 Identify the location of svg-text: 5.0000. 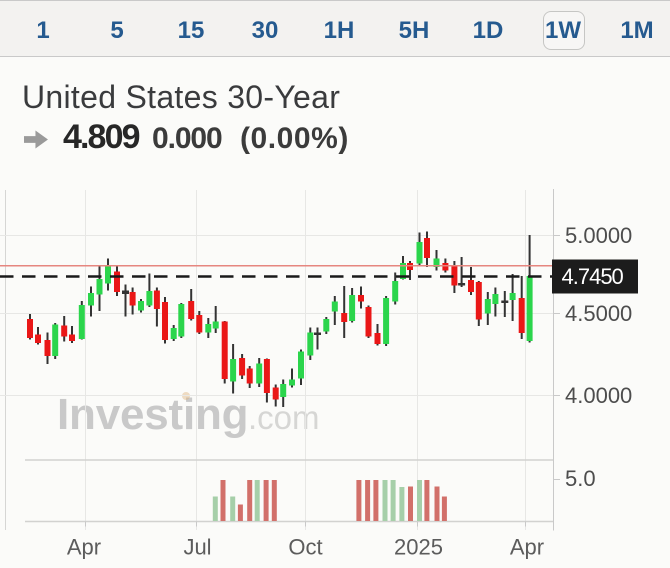
(598, 235).